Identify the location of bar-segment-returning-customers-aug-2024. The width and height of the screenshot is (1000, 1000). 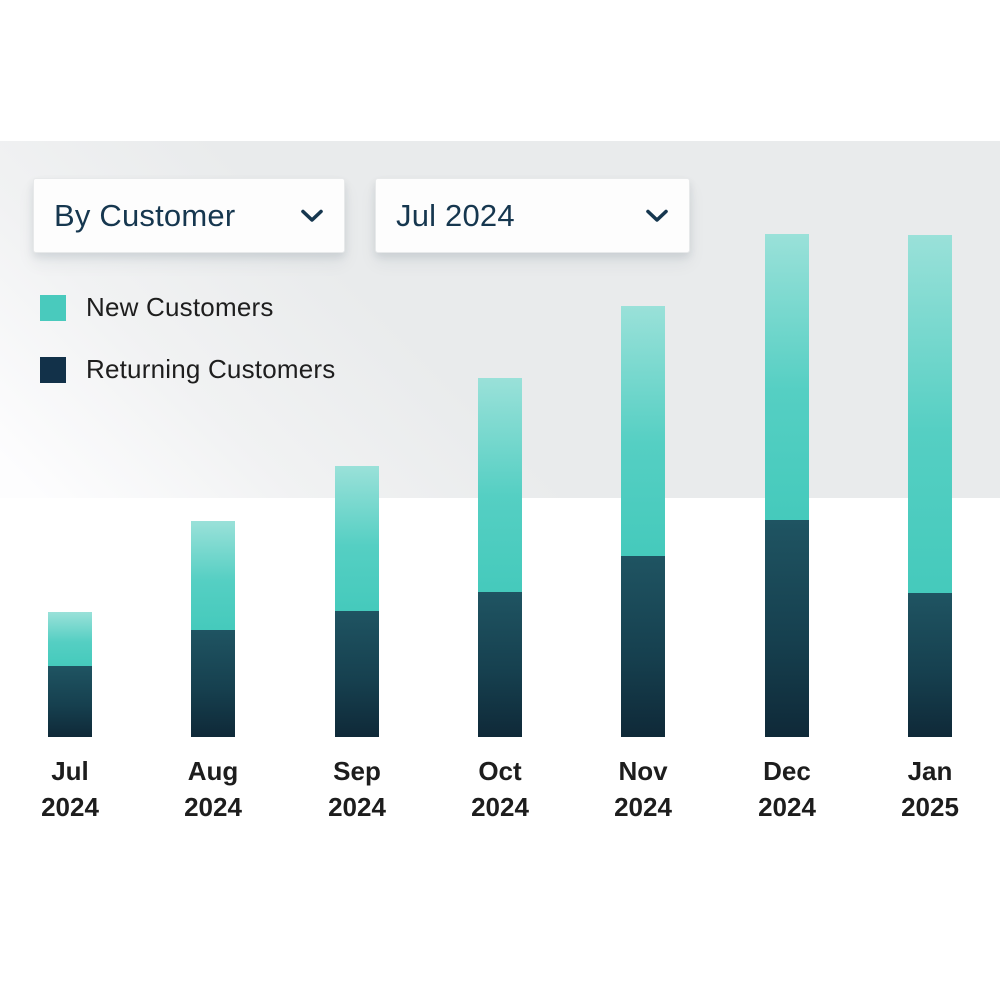
(213, 683).